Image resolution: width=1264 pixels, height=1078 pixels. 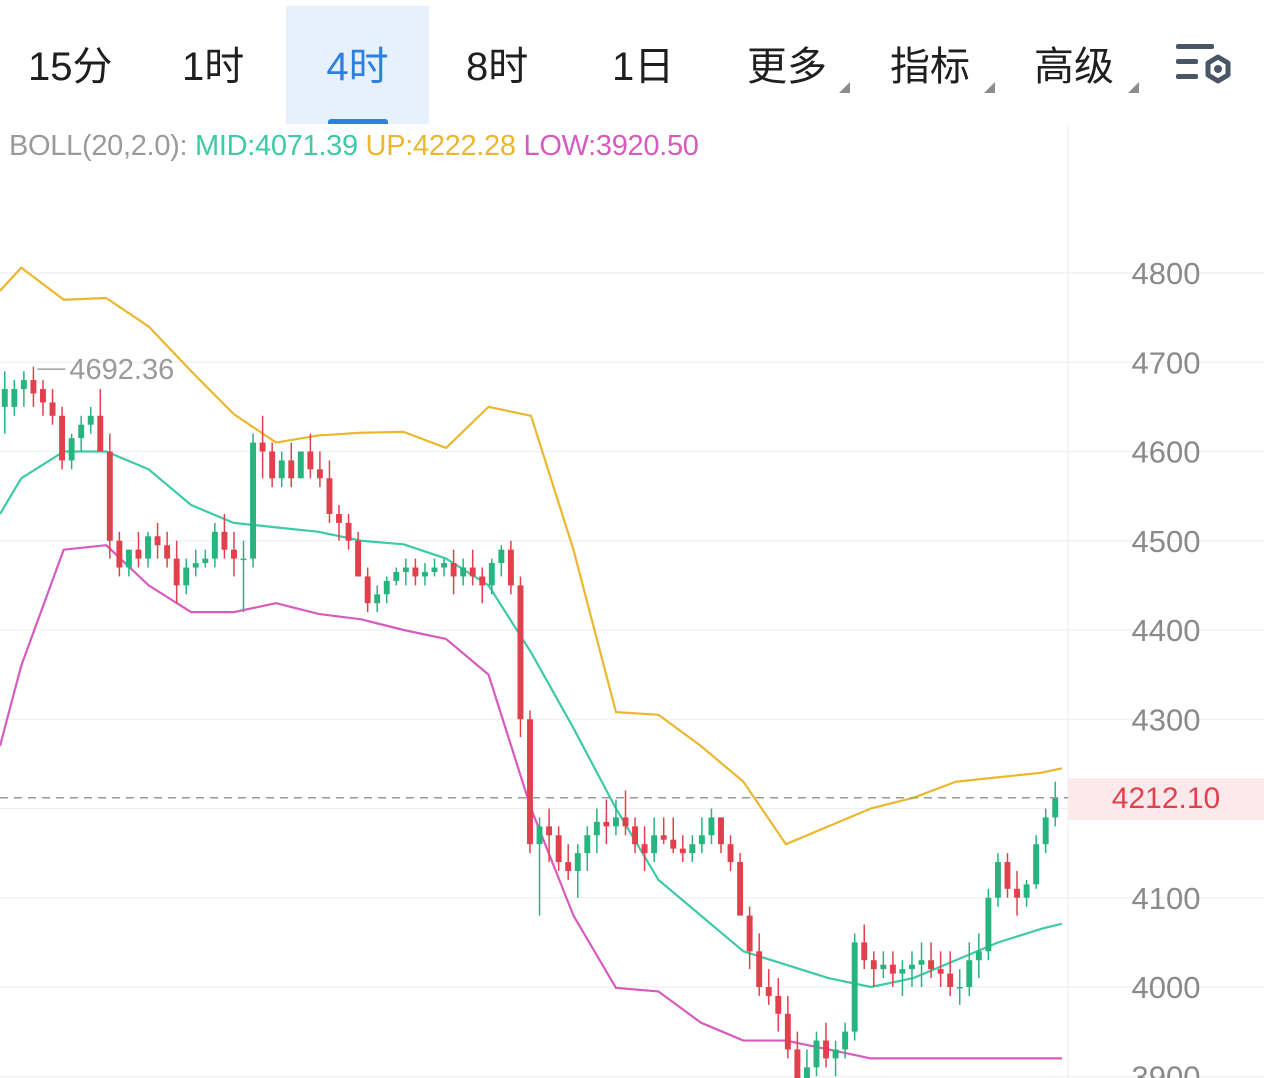 I want to click on tab-1h: 1时, so click(x=213, y=67).